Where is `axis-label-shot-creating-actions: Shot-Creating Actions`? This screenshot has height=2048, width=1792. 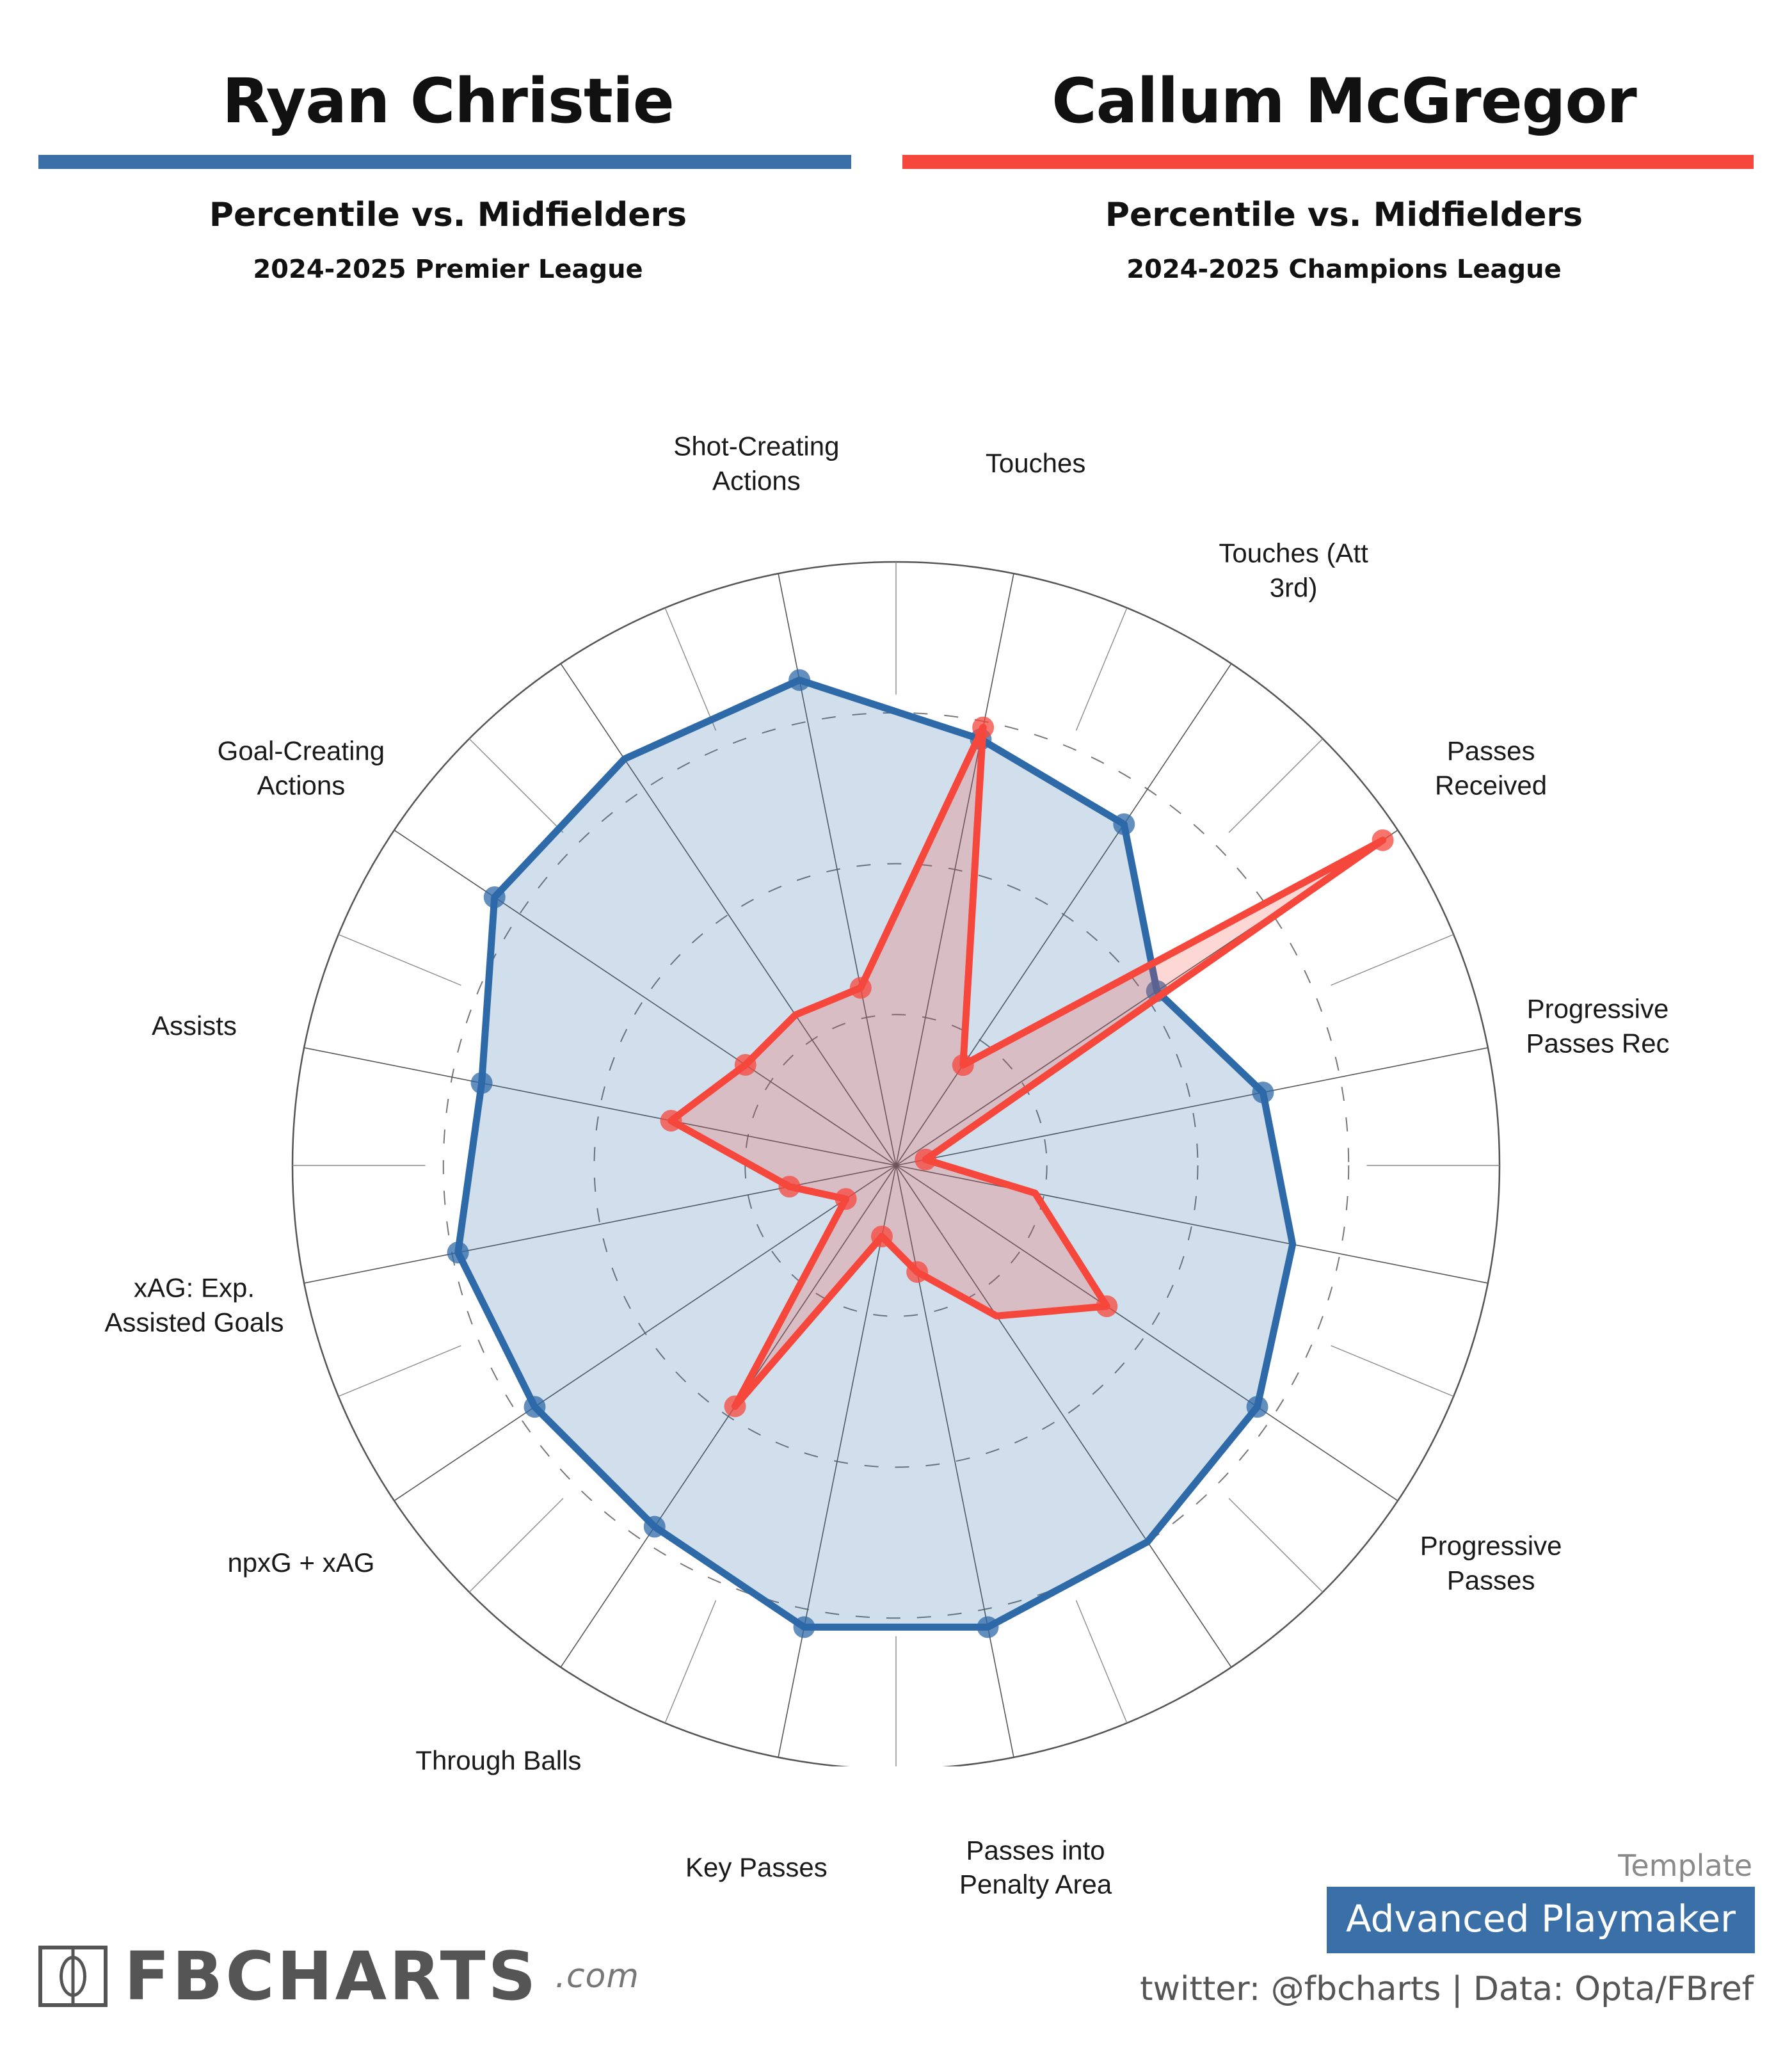
axis-label-shot-creating-actions: Shot-Creating Actions is located at coordinates (756, 463).